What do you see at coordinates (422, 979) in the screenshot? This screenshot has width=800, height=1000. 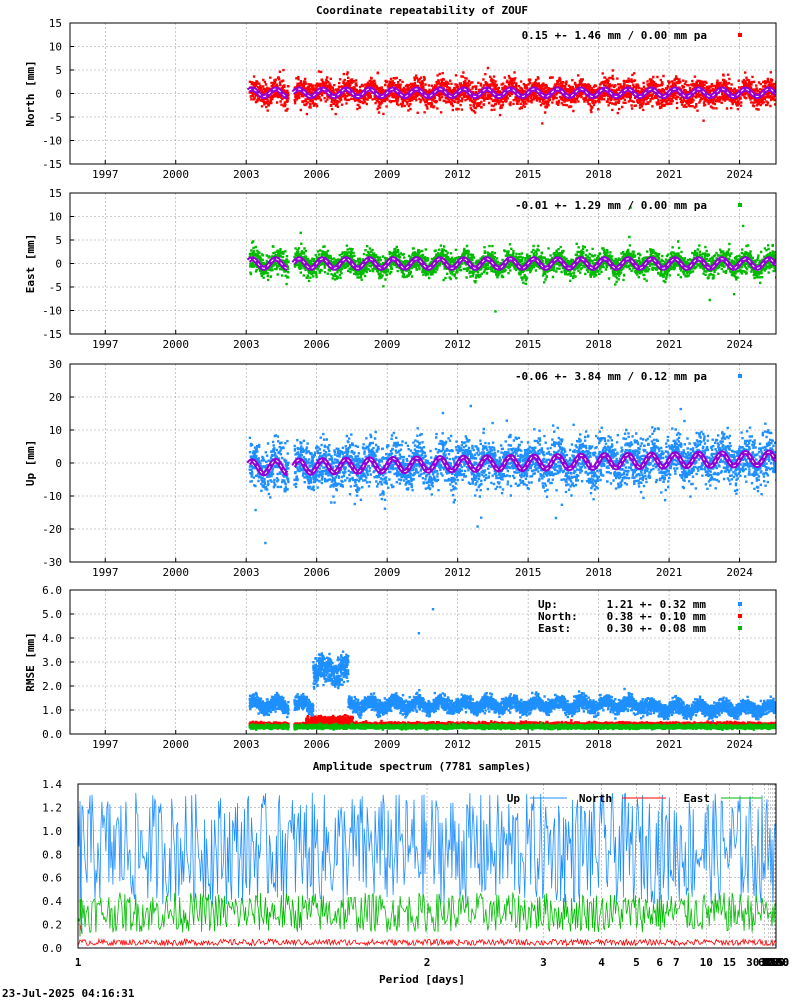 I see `spectrum-xlabel: Period [days]` at bounding box center [422, 979].